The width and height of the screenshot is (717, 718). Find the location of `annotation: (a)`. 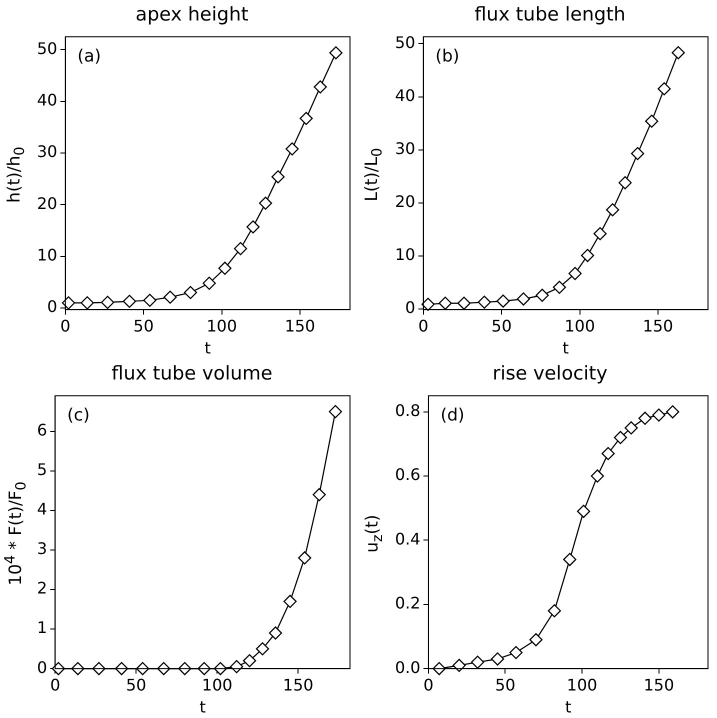

annotation: (a) is located at coordinates (89, 56).